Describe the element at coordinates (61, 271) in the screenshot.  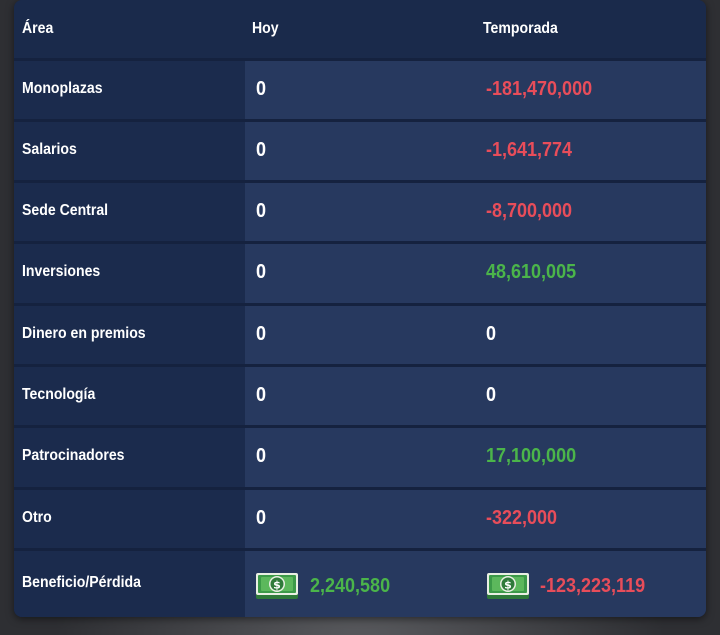
I see `row-label: Inversiones` at that location.